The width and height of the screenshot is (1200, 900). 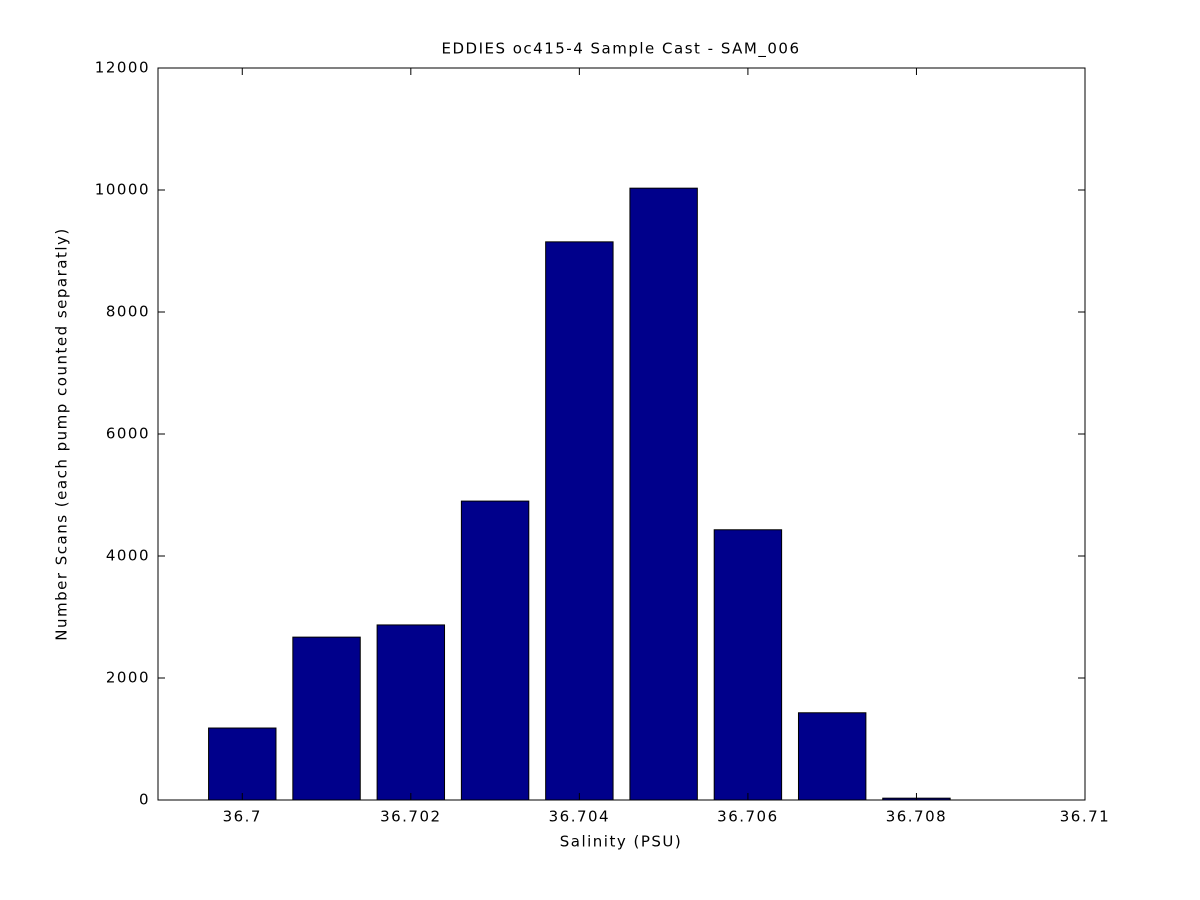 What do you see at coordinates (580, 817) in the screenshot?
I see `x-tick-label: 36.704` at bounding box center [580, 817].